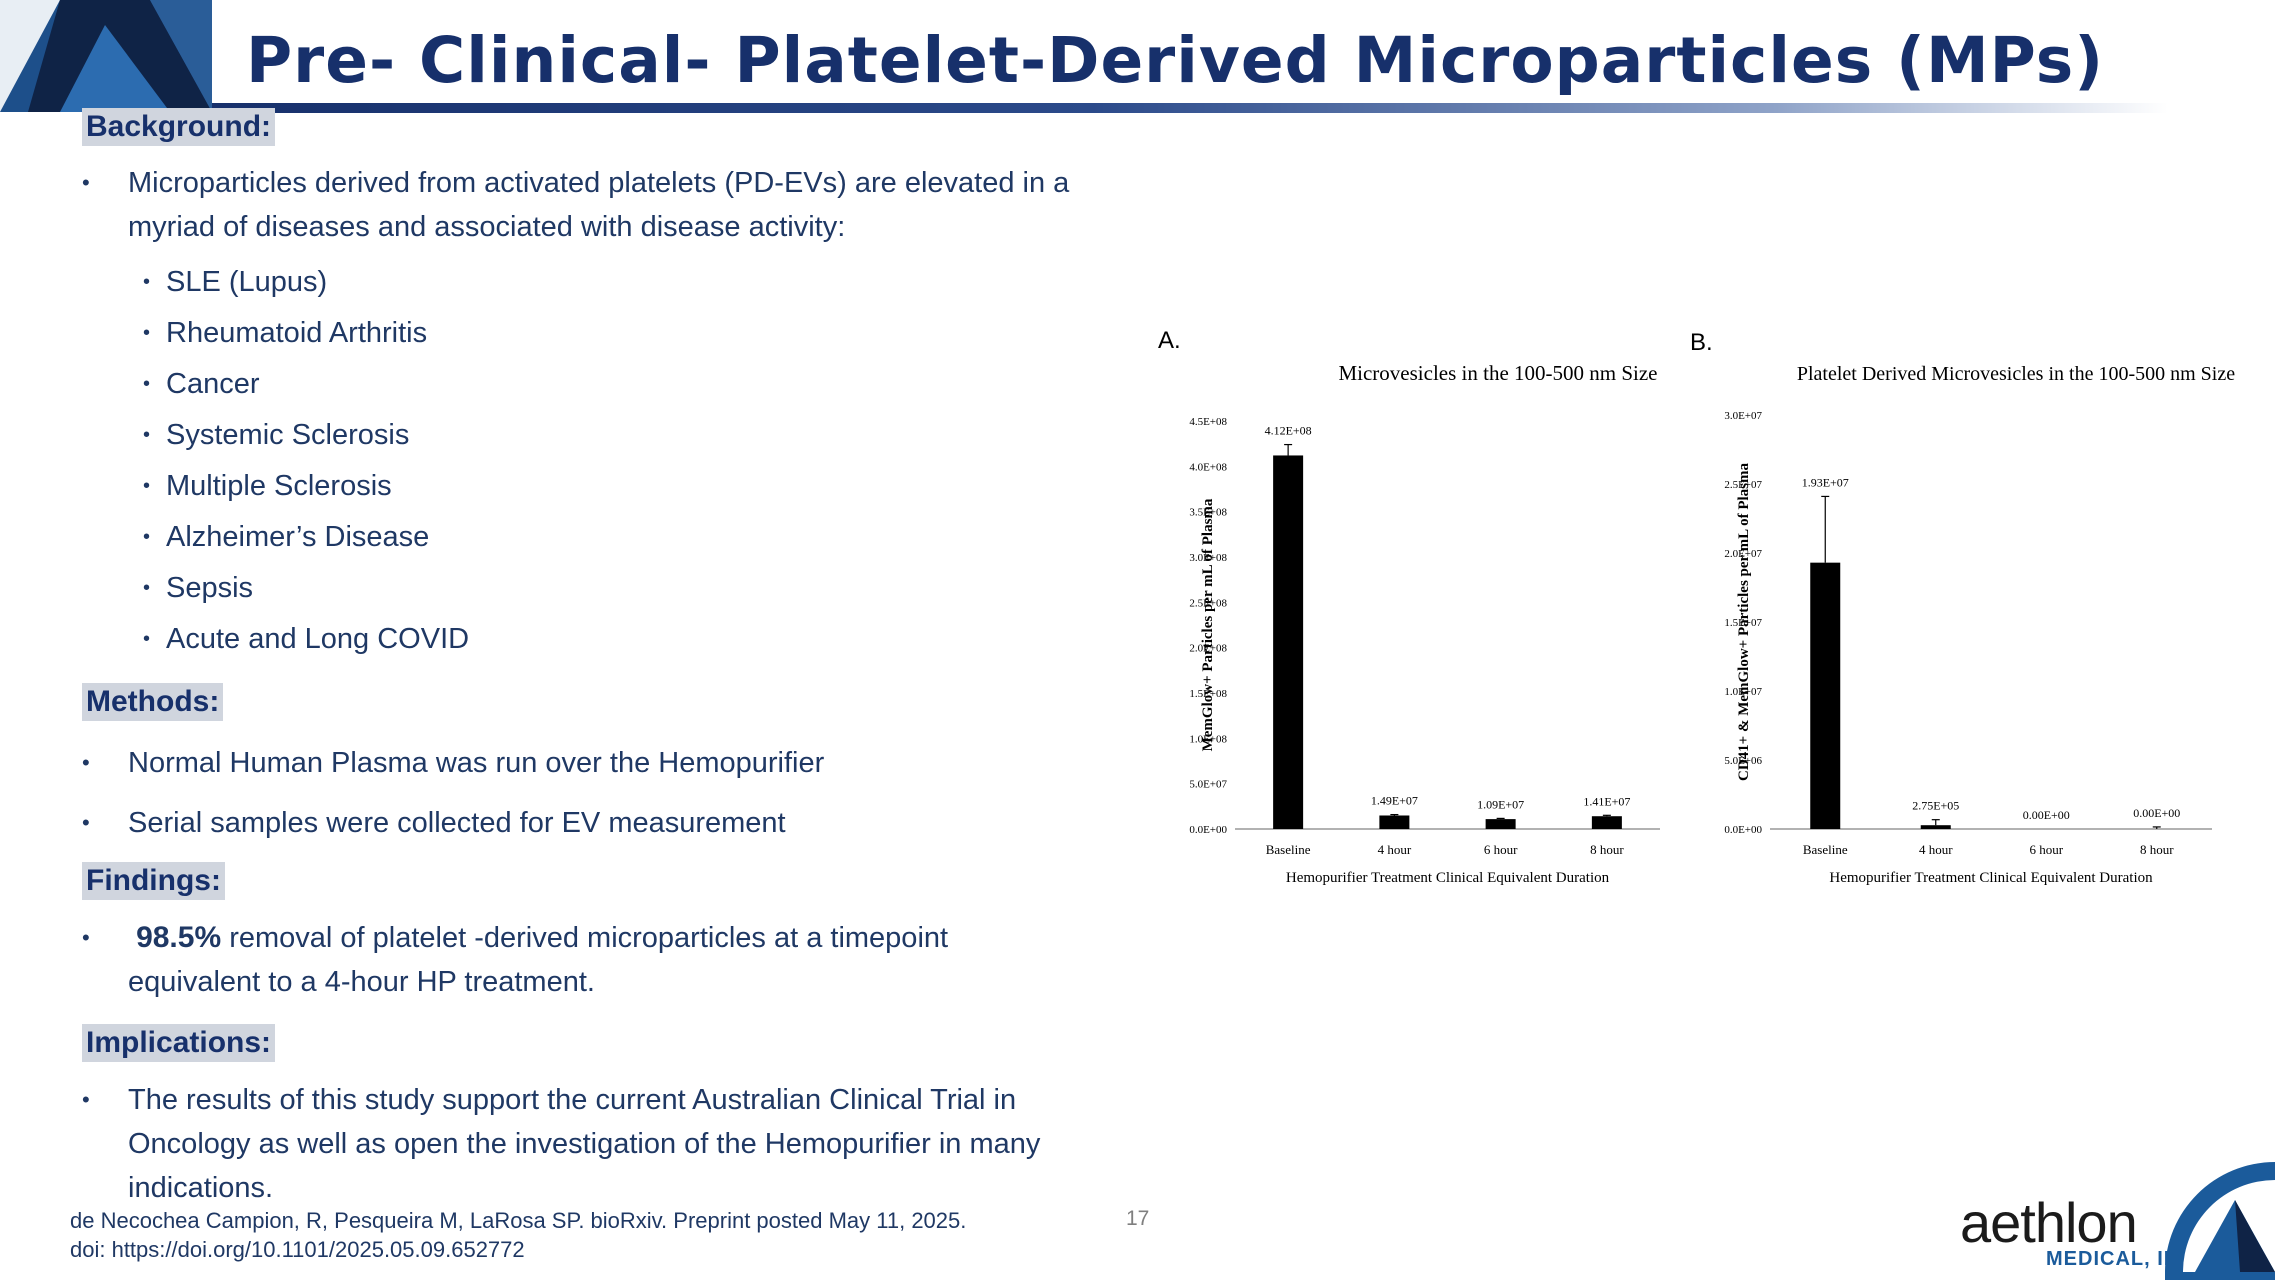  What do you see at coordinates (1138, 1218) in the screenshot?
I see `page-number: 17` at bounding box center [1138, 1218].